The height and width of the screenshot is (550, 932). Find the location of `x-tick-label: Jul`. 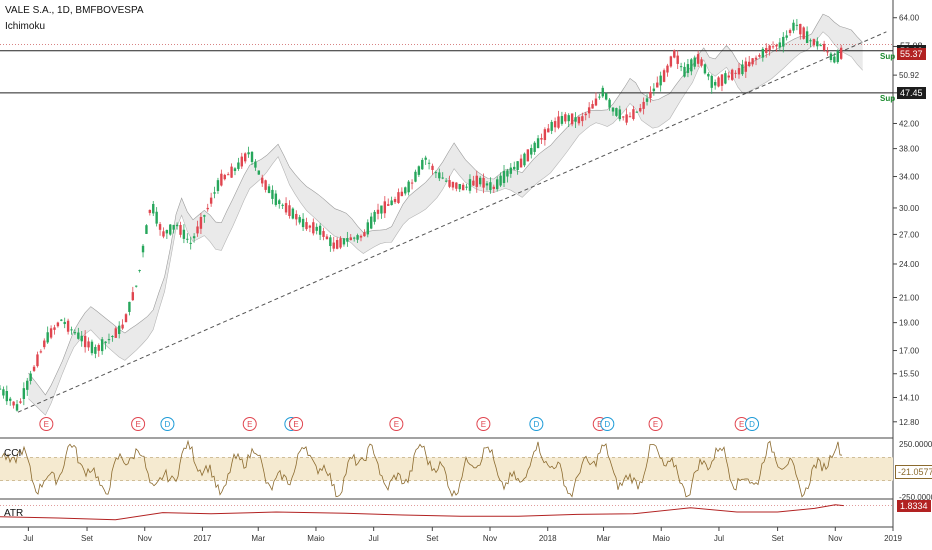

x-tick-label: Jul is located at coordinates (28, 538).